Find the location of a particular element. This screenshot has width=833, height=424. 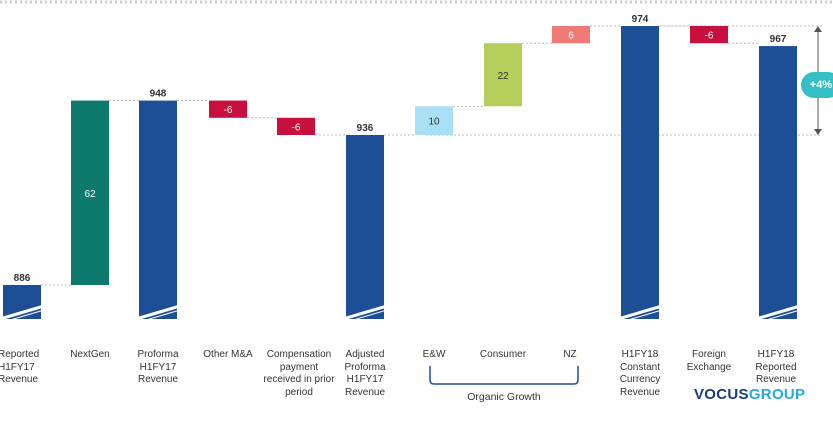

delta-label: 10 is located at coordinates (434, 122).